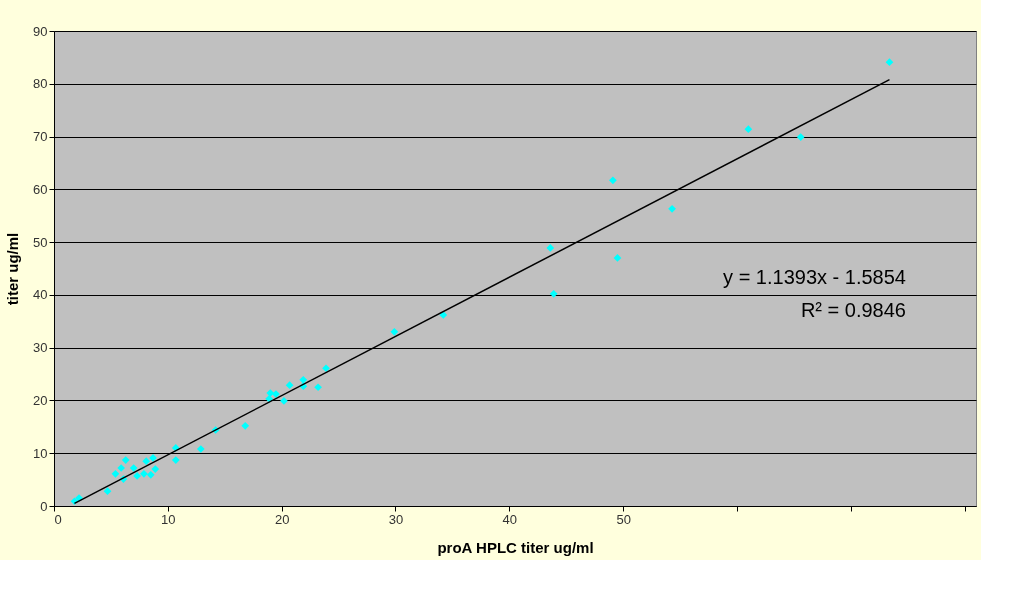 The image size is (1027, 601). I want to click on y-tick-label: 90, so click(40, 31).